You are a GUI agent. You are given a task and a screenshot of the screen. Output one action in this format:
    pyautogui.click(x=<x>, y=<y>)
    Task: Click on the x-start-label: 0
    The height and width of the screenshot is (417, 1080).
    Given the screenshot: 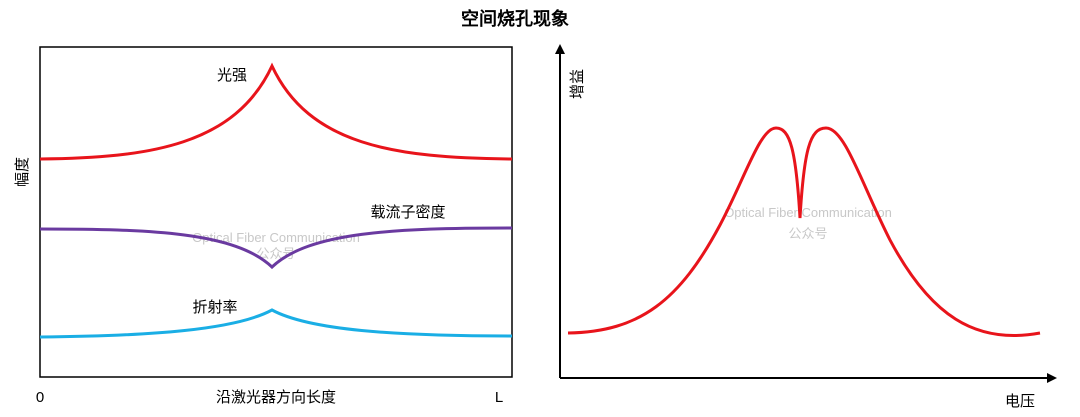 What is the action you would take?
    pyautogui.click(x=40, y=397)
    